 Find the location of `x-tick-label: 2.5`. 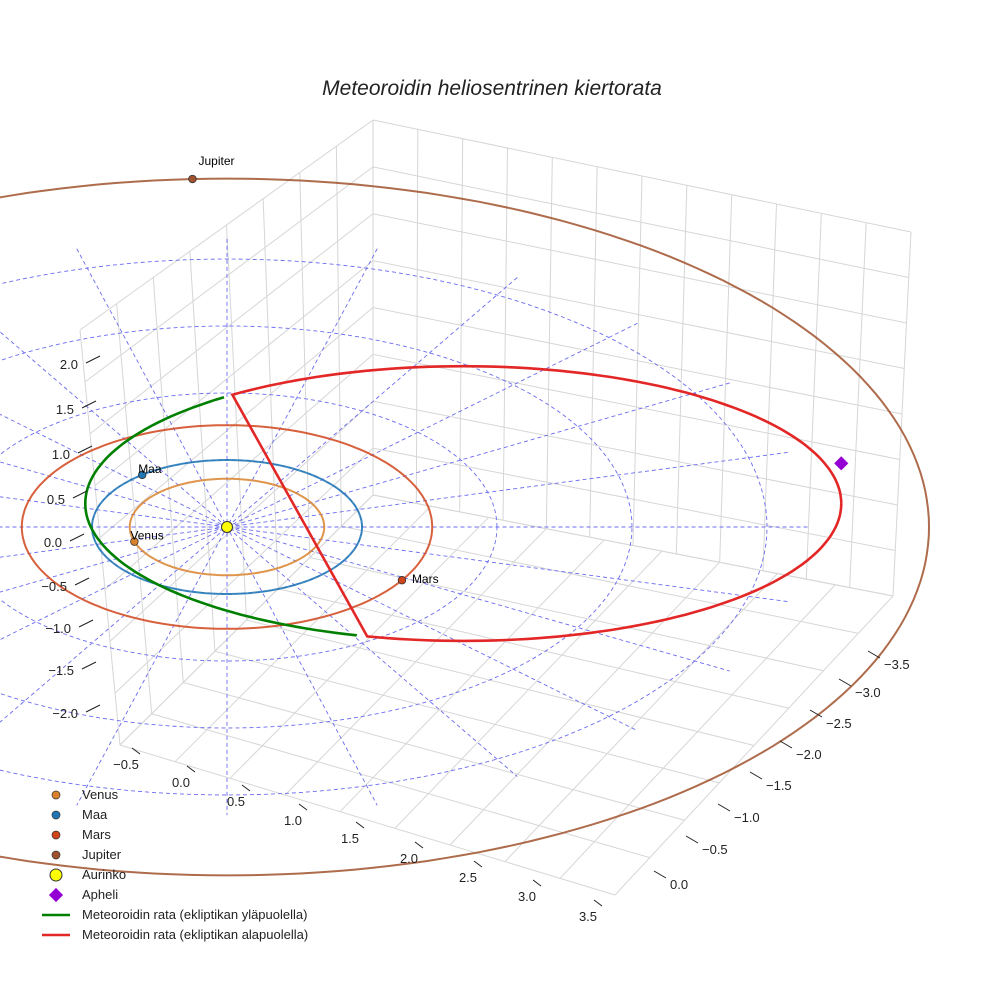

x-tick-label: 2.5 is located at coordinates (468, 877).